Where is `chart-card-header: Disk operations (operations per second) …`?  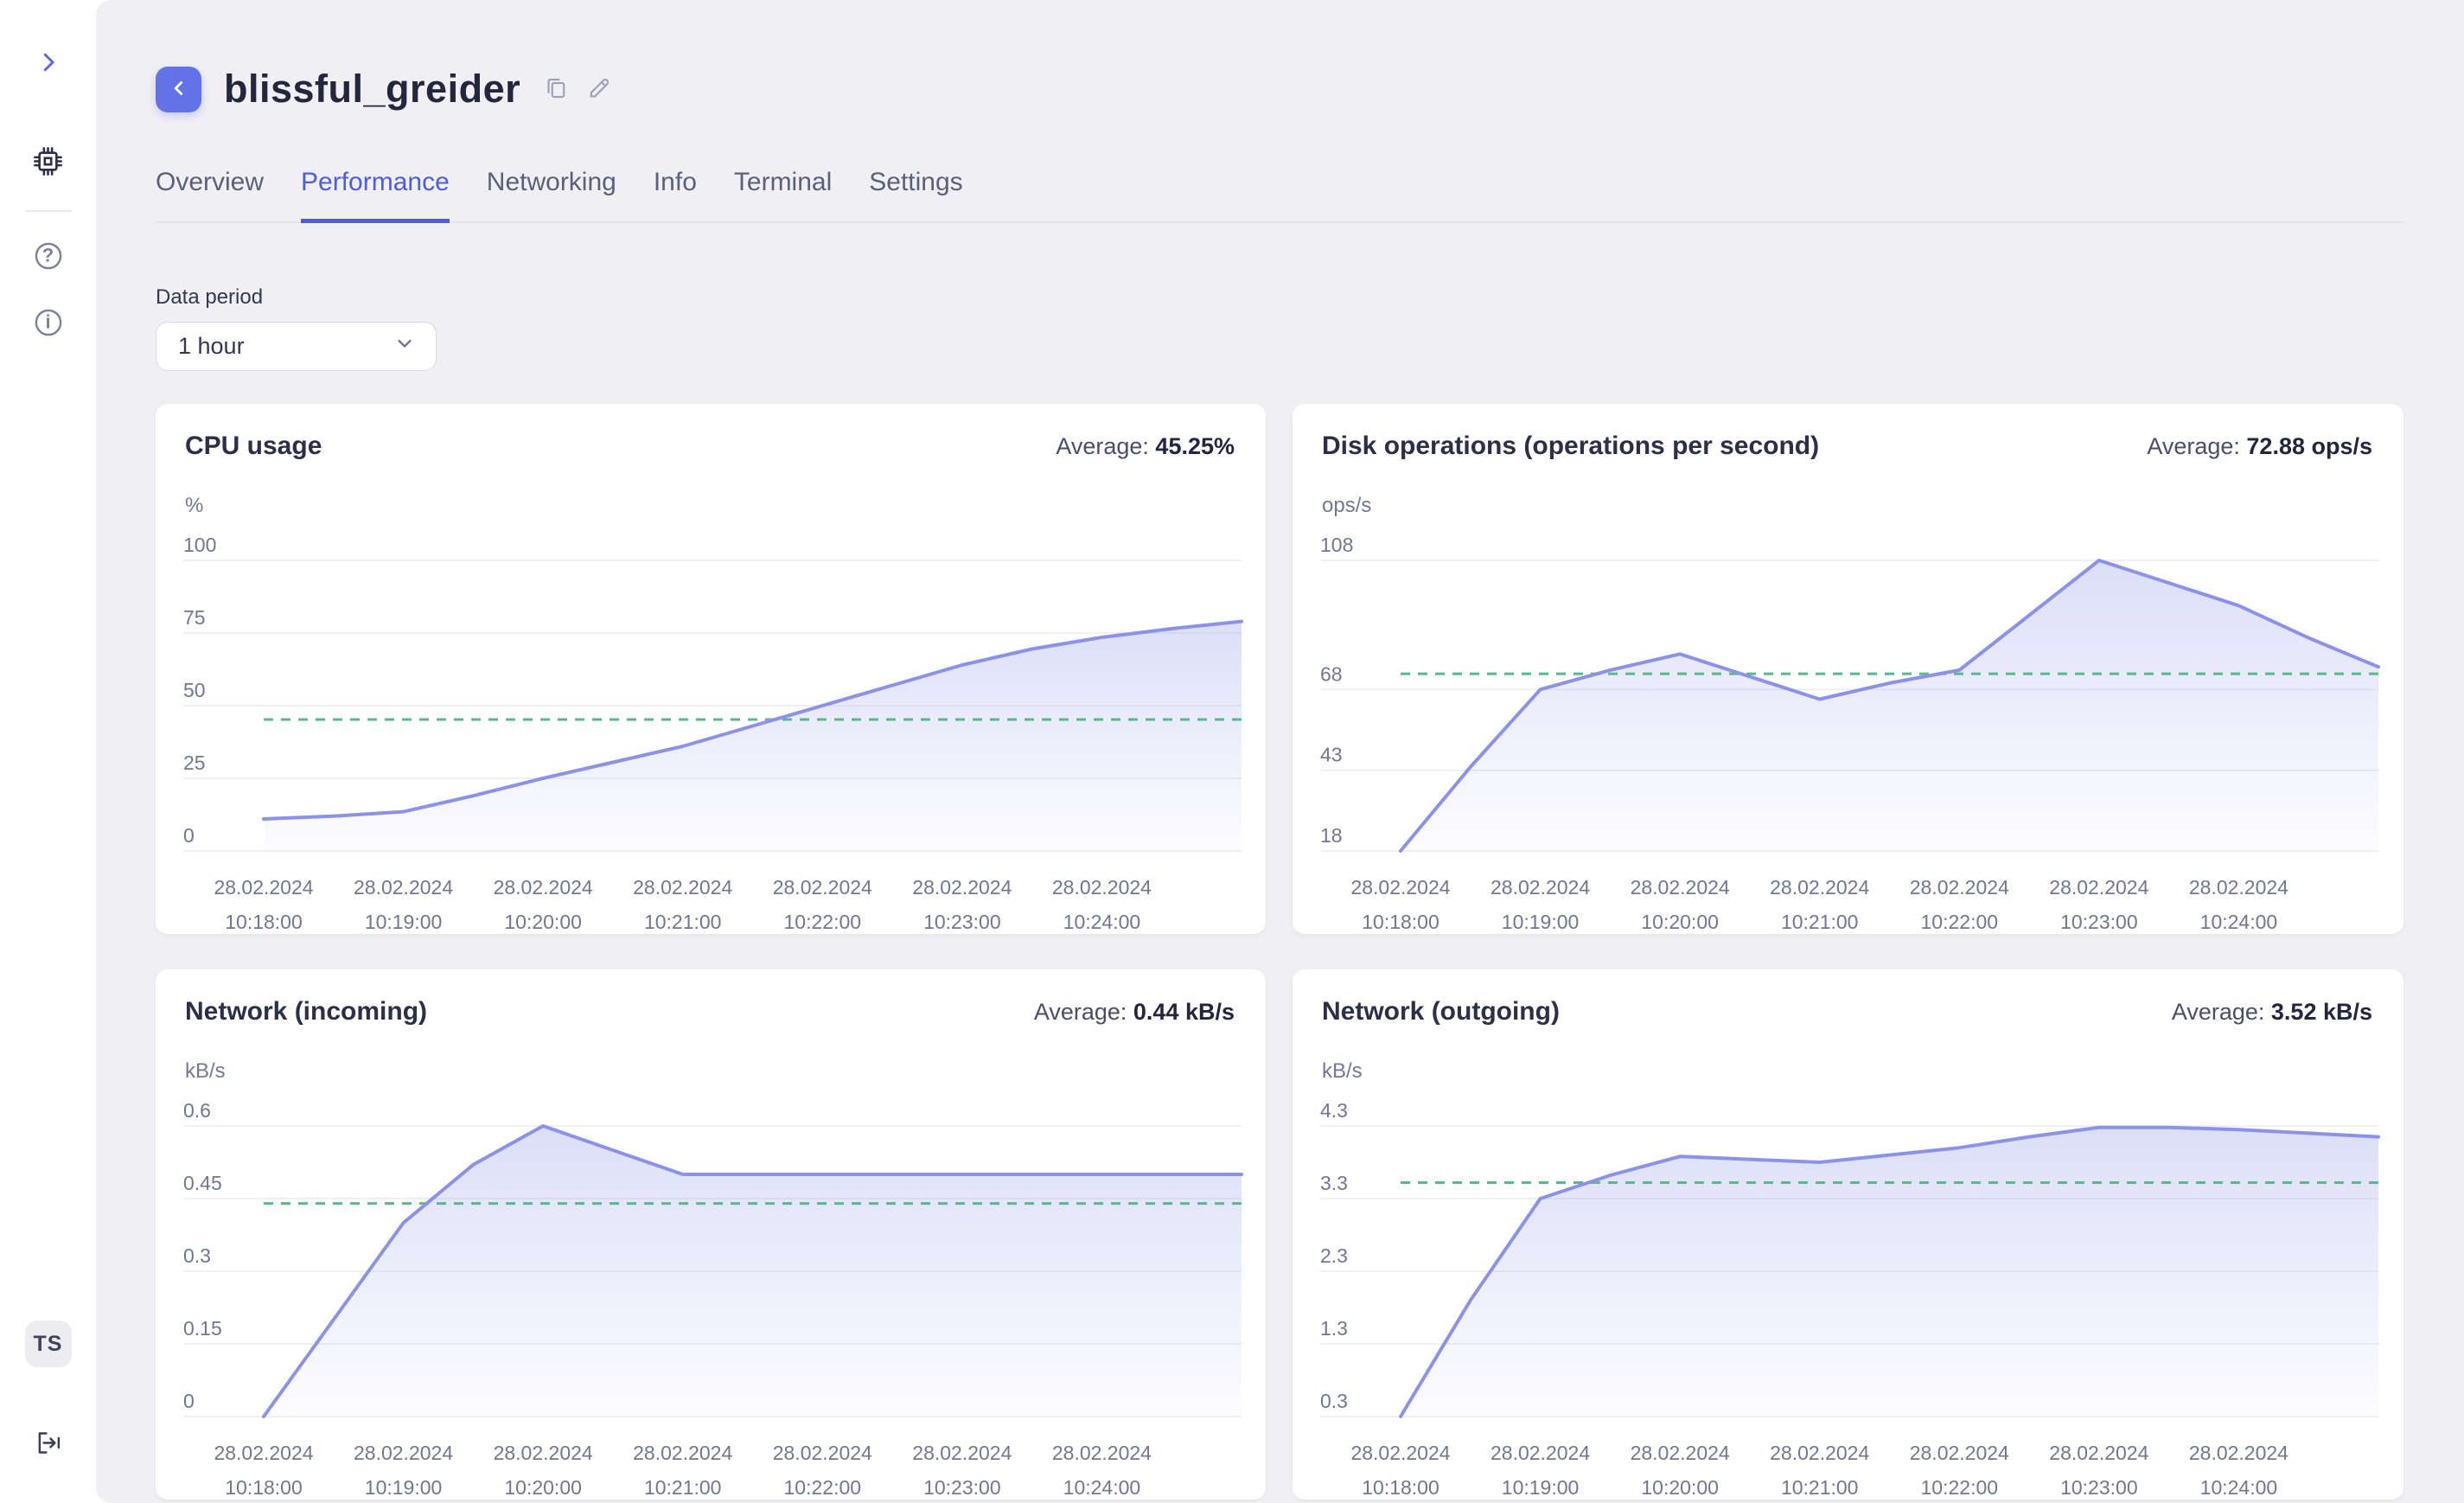 chart-card-header: Disk operations (operations per second) … is located at coordinates (1848, 432).